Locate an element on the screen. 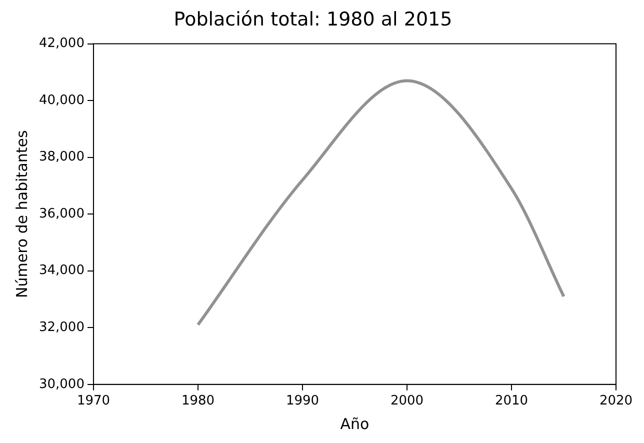  y-tick-label: 42,000 is located at coordinates (61, 44).